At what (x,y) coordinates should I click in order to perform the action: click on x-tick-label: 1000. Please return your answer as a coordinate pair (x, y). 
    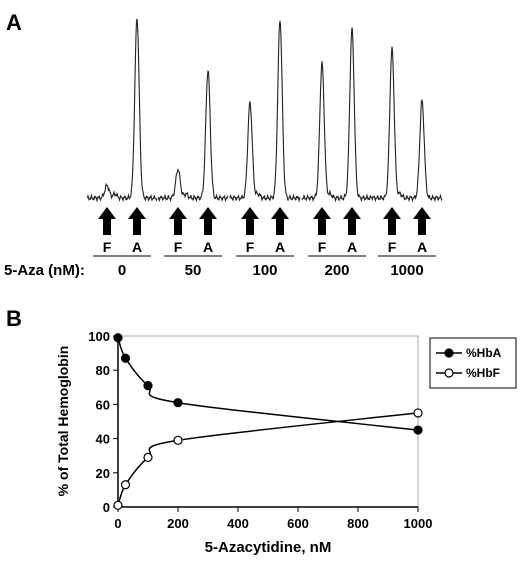
    Looking at the image, I should click on (418, 523).